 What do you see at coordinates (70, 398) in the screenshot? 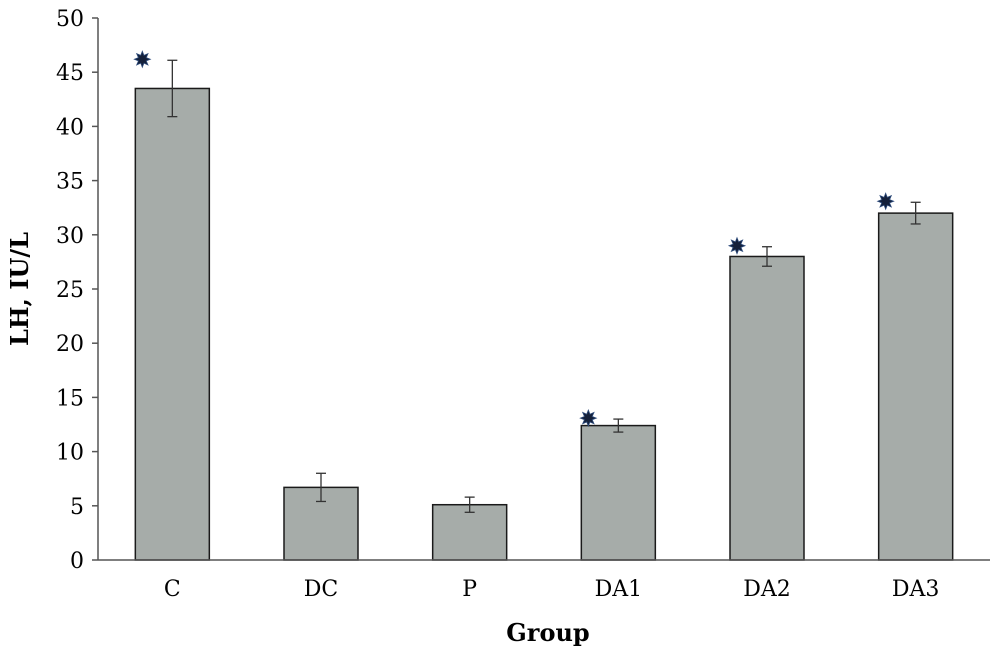
I see `y-tick-label: 15` at bounding box center [70, 398].